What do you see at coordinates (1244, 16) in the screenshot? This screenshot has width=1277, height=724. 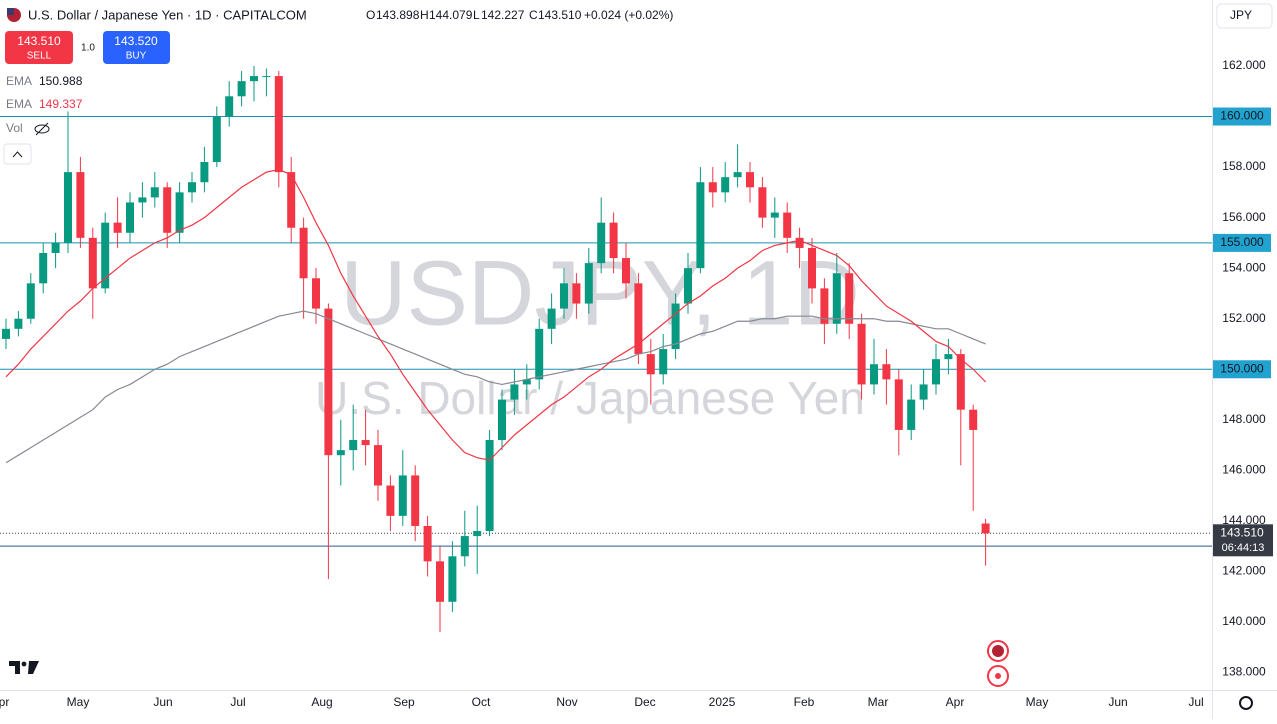 I see `currency-button` at bounding box center [1244, 16].